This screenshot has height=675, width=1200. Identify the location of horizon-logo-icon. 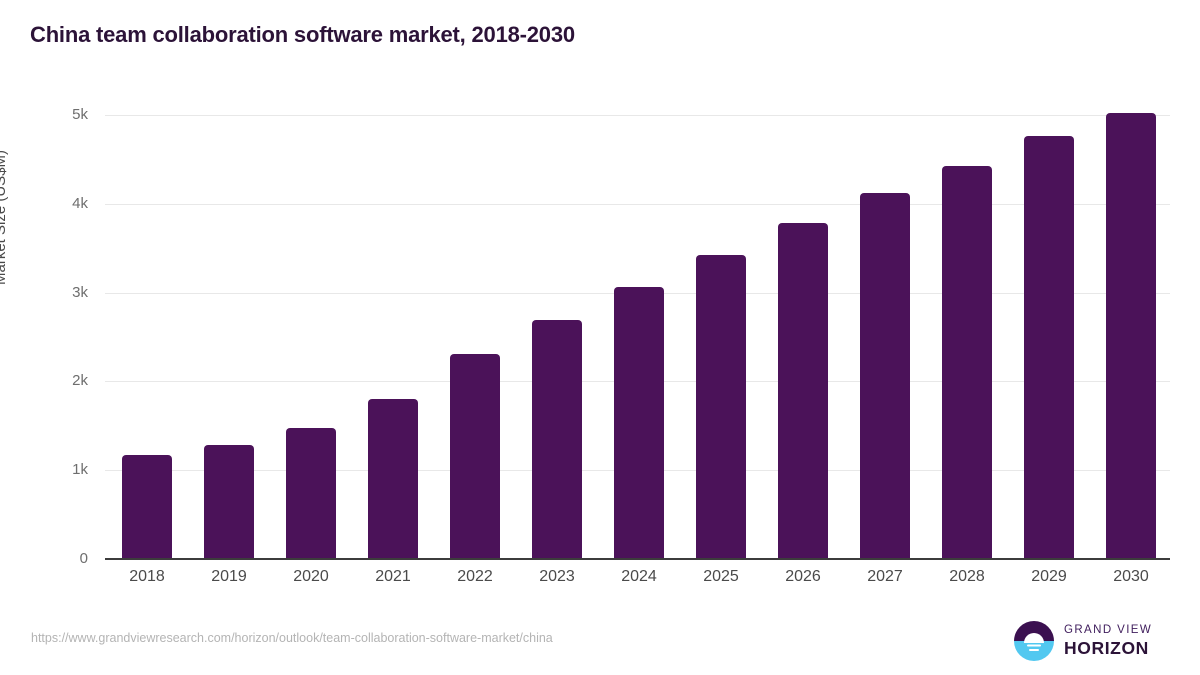
(1034, 641).